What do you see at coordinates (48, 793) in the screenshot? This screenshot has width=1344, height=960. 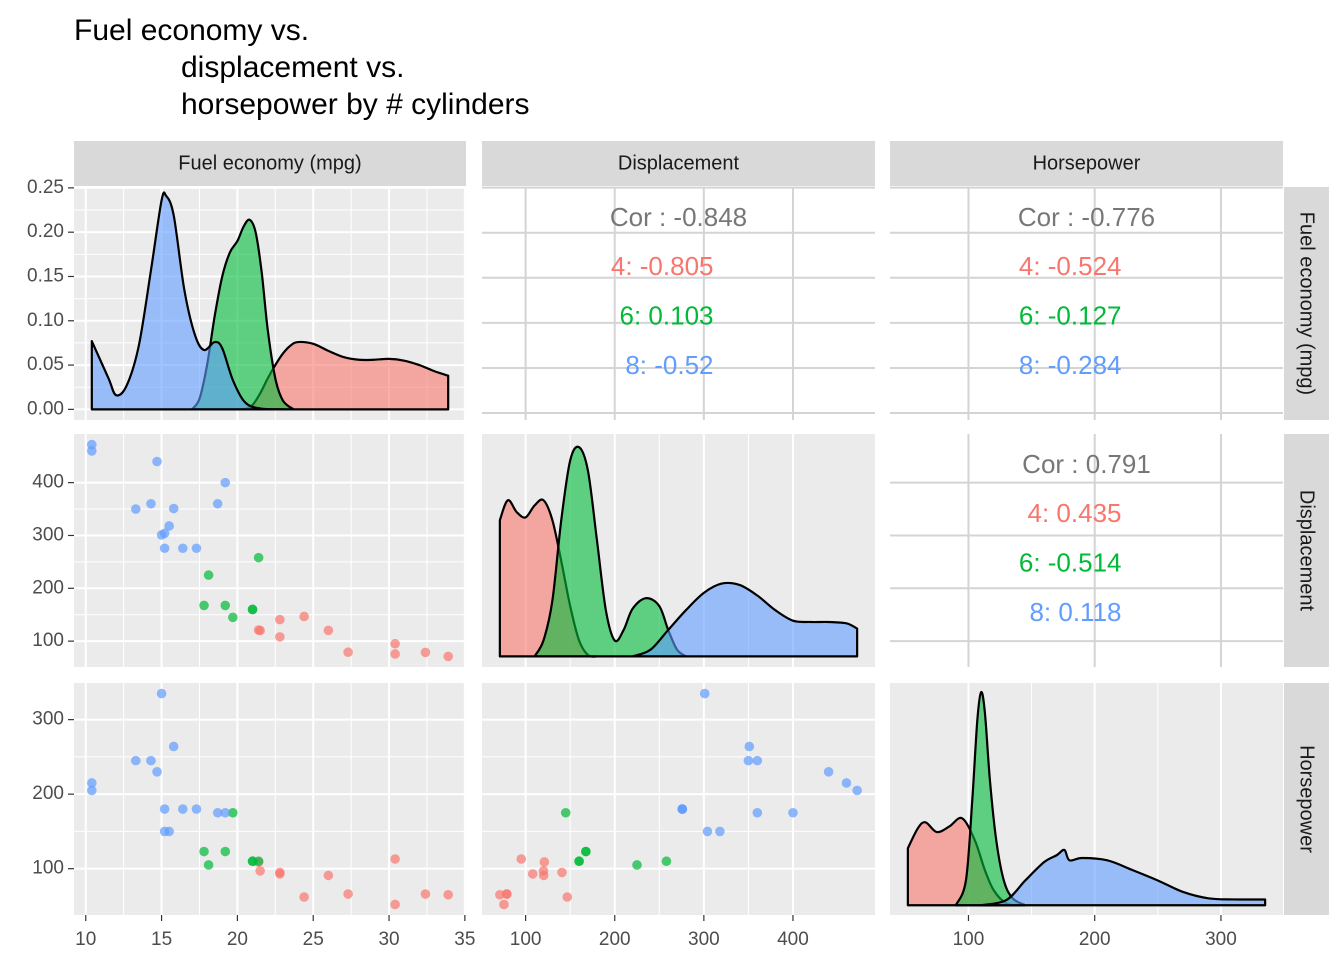 I see `y-tick-label: 200` at bounding box center [48, 793].